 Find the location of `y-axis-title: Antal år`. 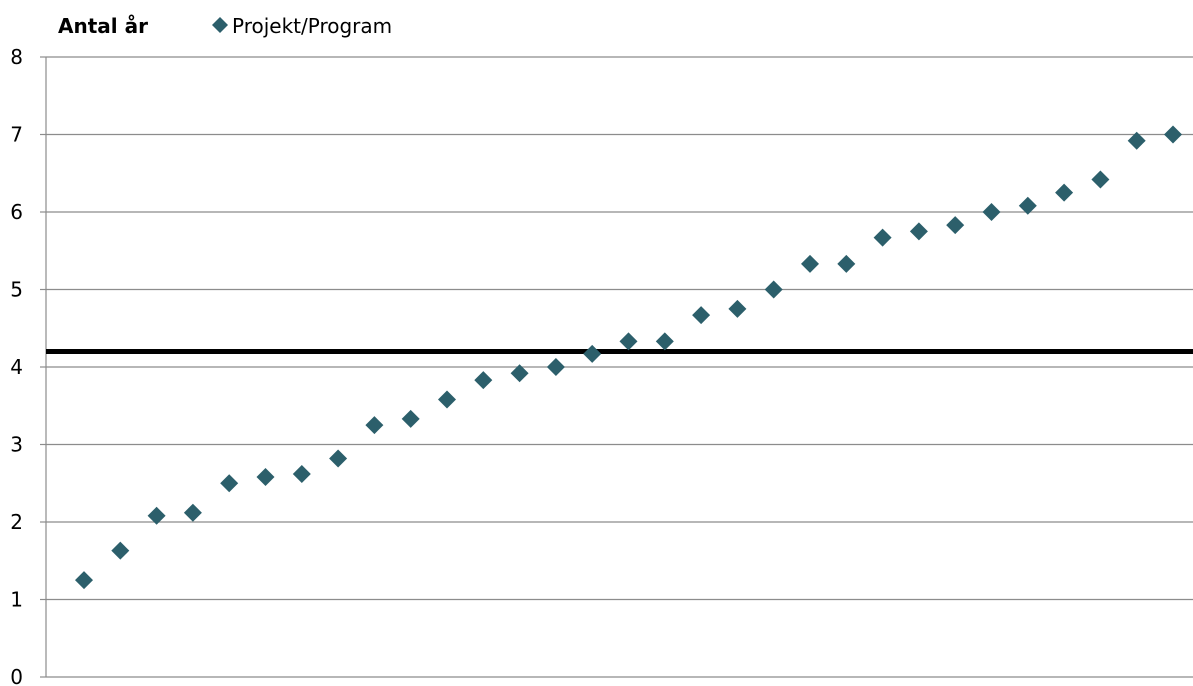

y-axis-title: Antal år is located at coordinates (103, 26).